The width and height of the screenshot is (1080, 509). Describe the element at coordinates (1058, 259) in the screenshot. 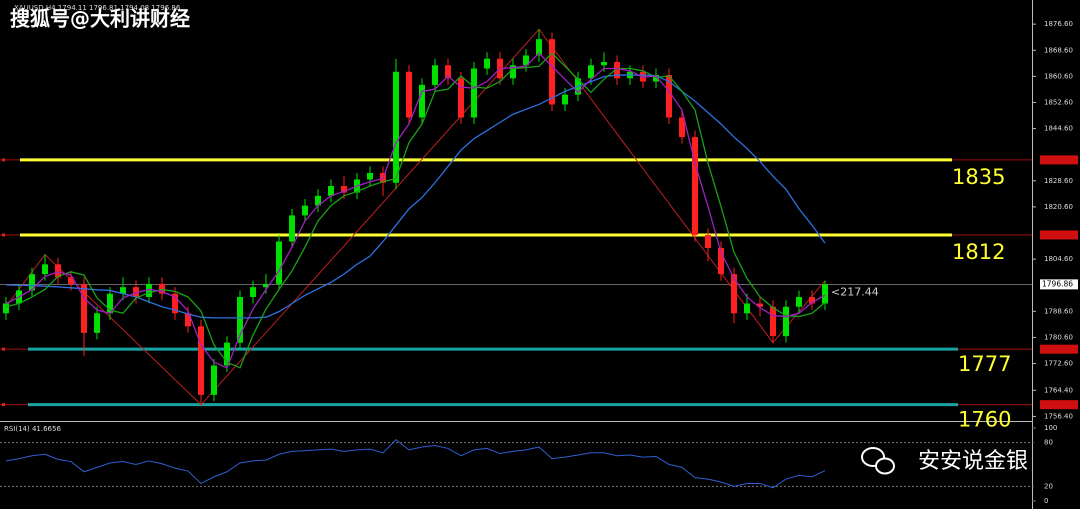

I see `y-tick-label: 1804.60` at that location.